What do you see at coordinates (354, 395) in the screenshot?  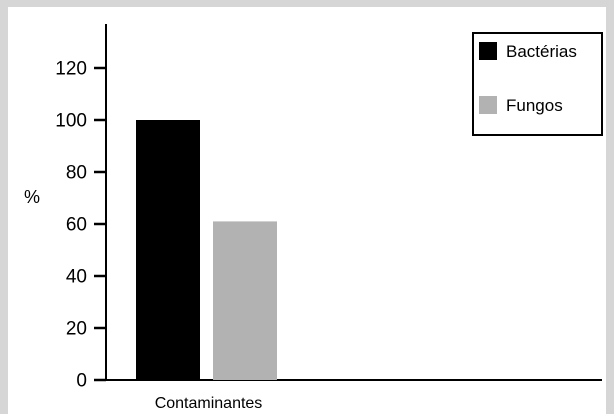 I see `x-axis: Contaminantes` at bounding box center [354, 395].